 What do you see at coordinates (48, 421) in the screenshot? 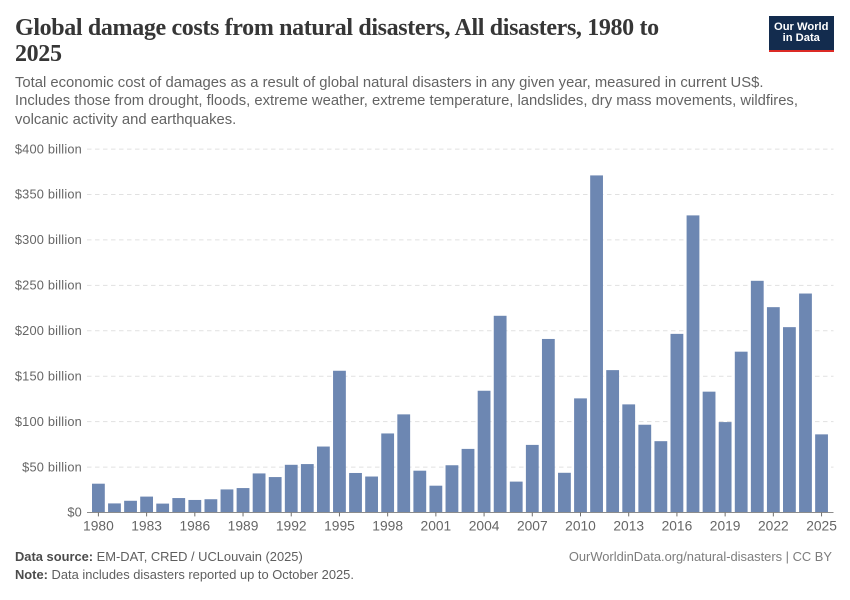
I see `svg-text: $100 billion` at bounding box center [48, 421].